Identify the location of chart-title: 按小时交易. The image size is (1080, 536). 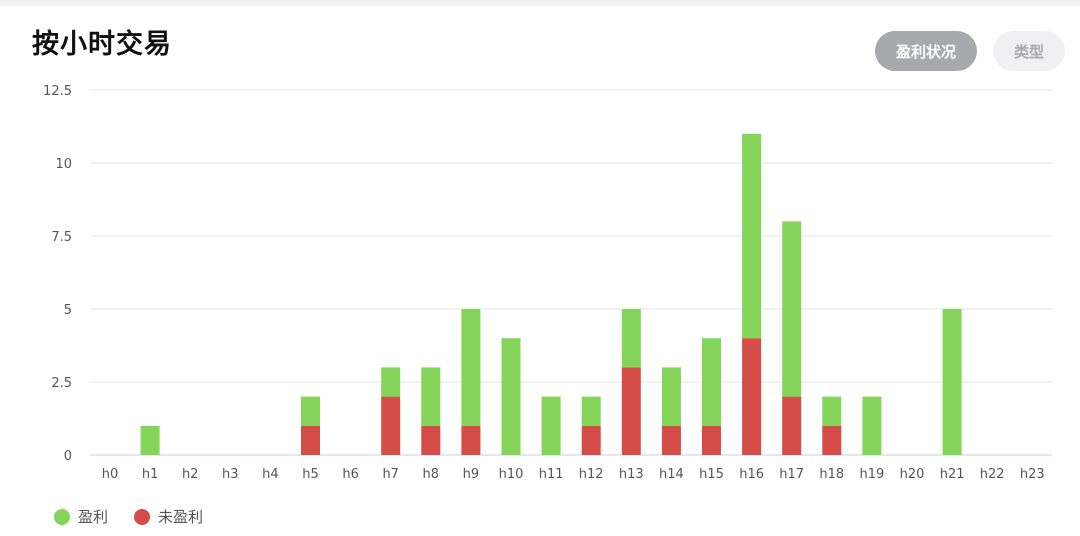
(102, 44).